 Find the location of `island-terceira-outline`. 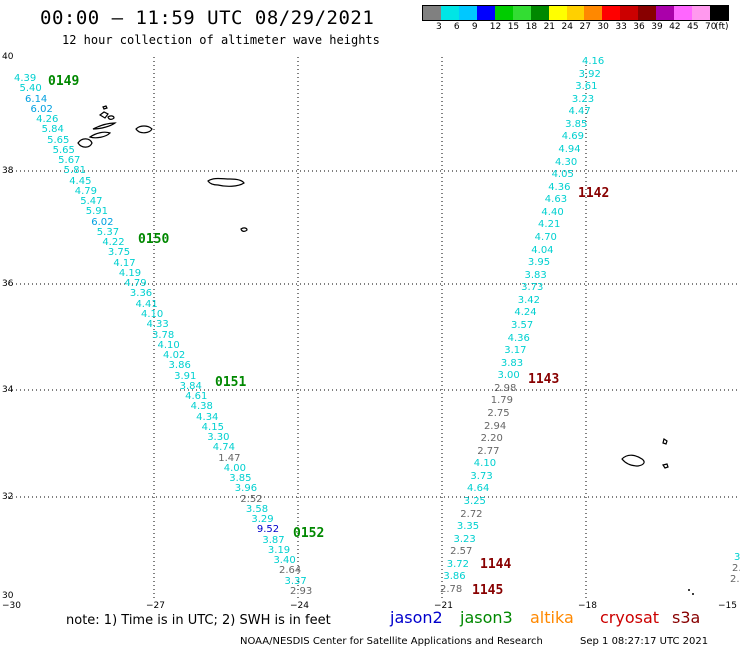

island-terceira-outline is located at coordinates (144, 129).